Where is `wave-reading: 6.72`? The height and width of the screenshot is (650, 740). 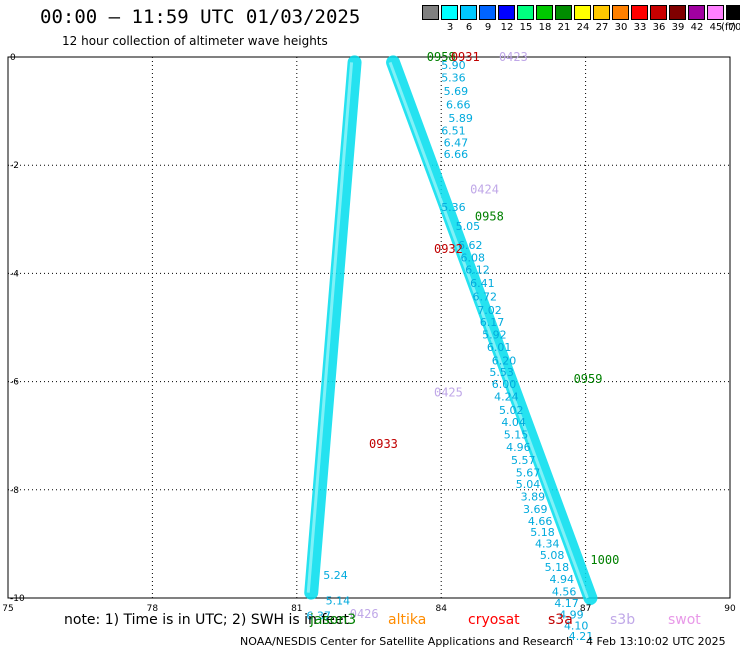 wave-reading: 6.72 is located at coordinates (484, 296).